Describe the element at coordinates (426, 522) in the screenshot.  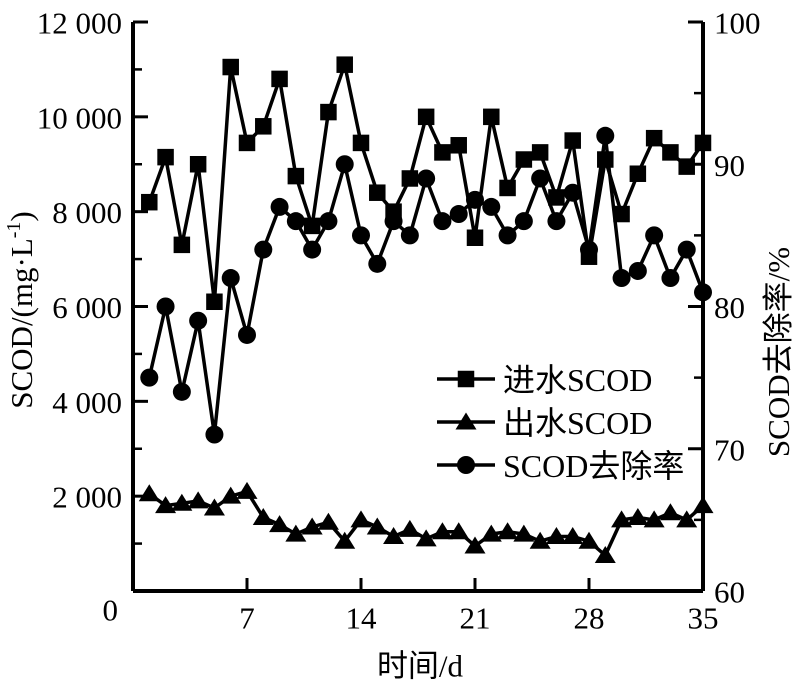
I see `series-effluent-scod` at that location.